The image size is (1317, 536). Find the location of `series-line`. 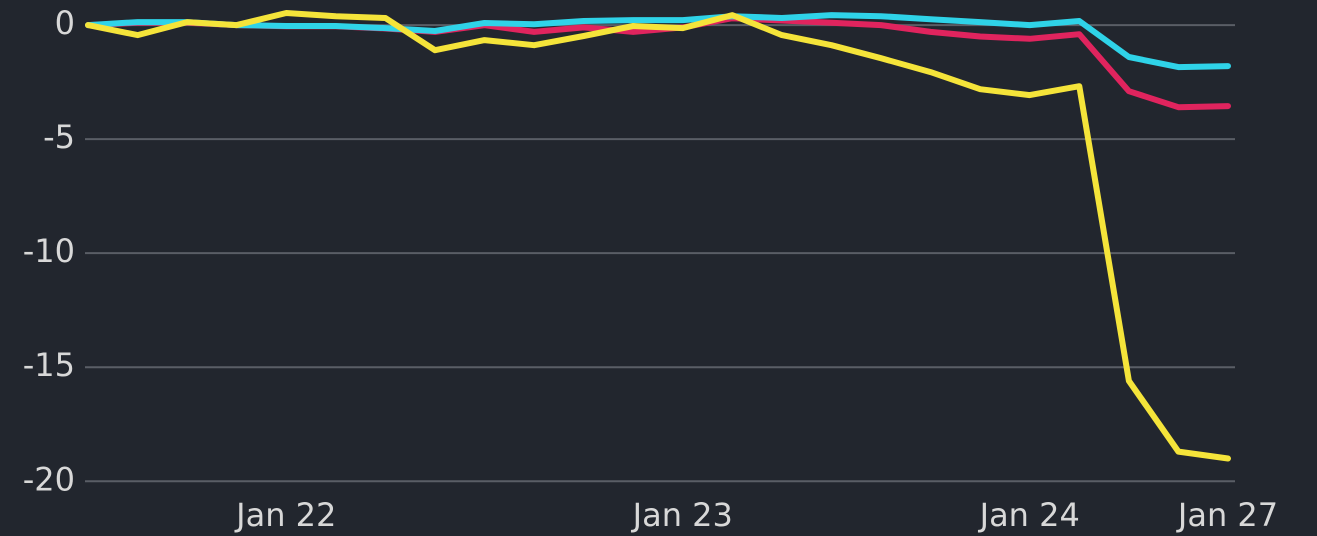

series-line is located at coordinates (658, 41).